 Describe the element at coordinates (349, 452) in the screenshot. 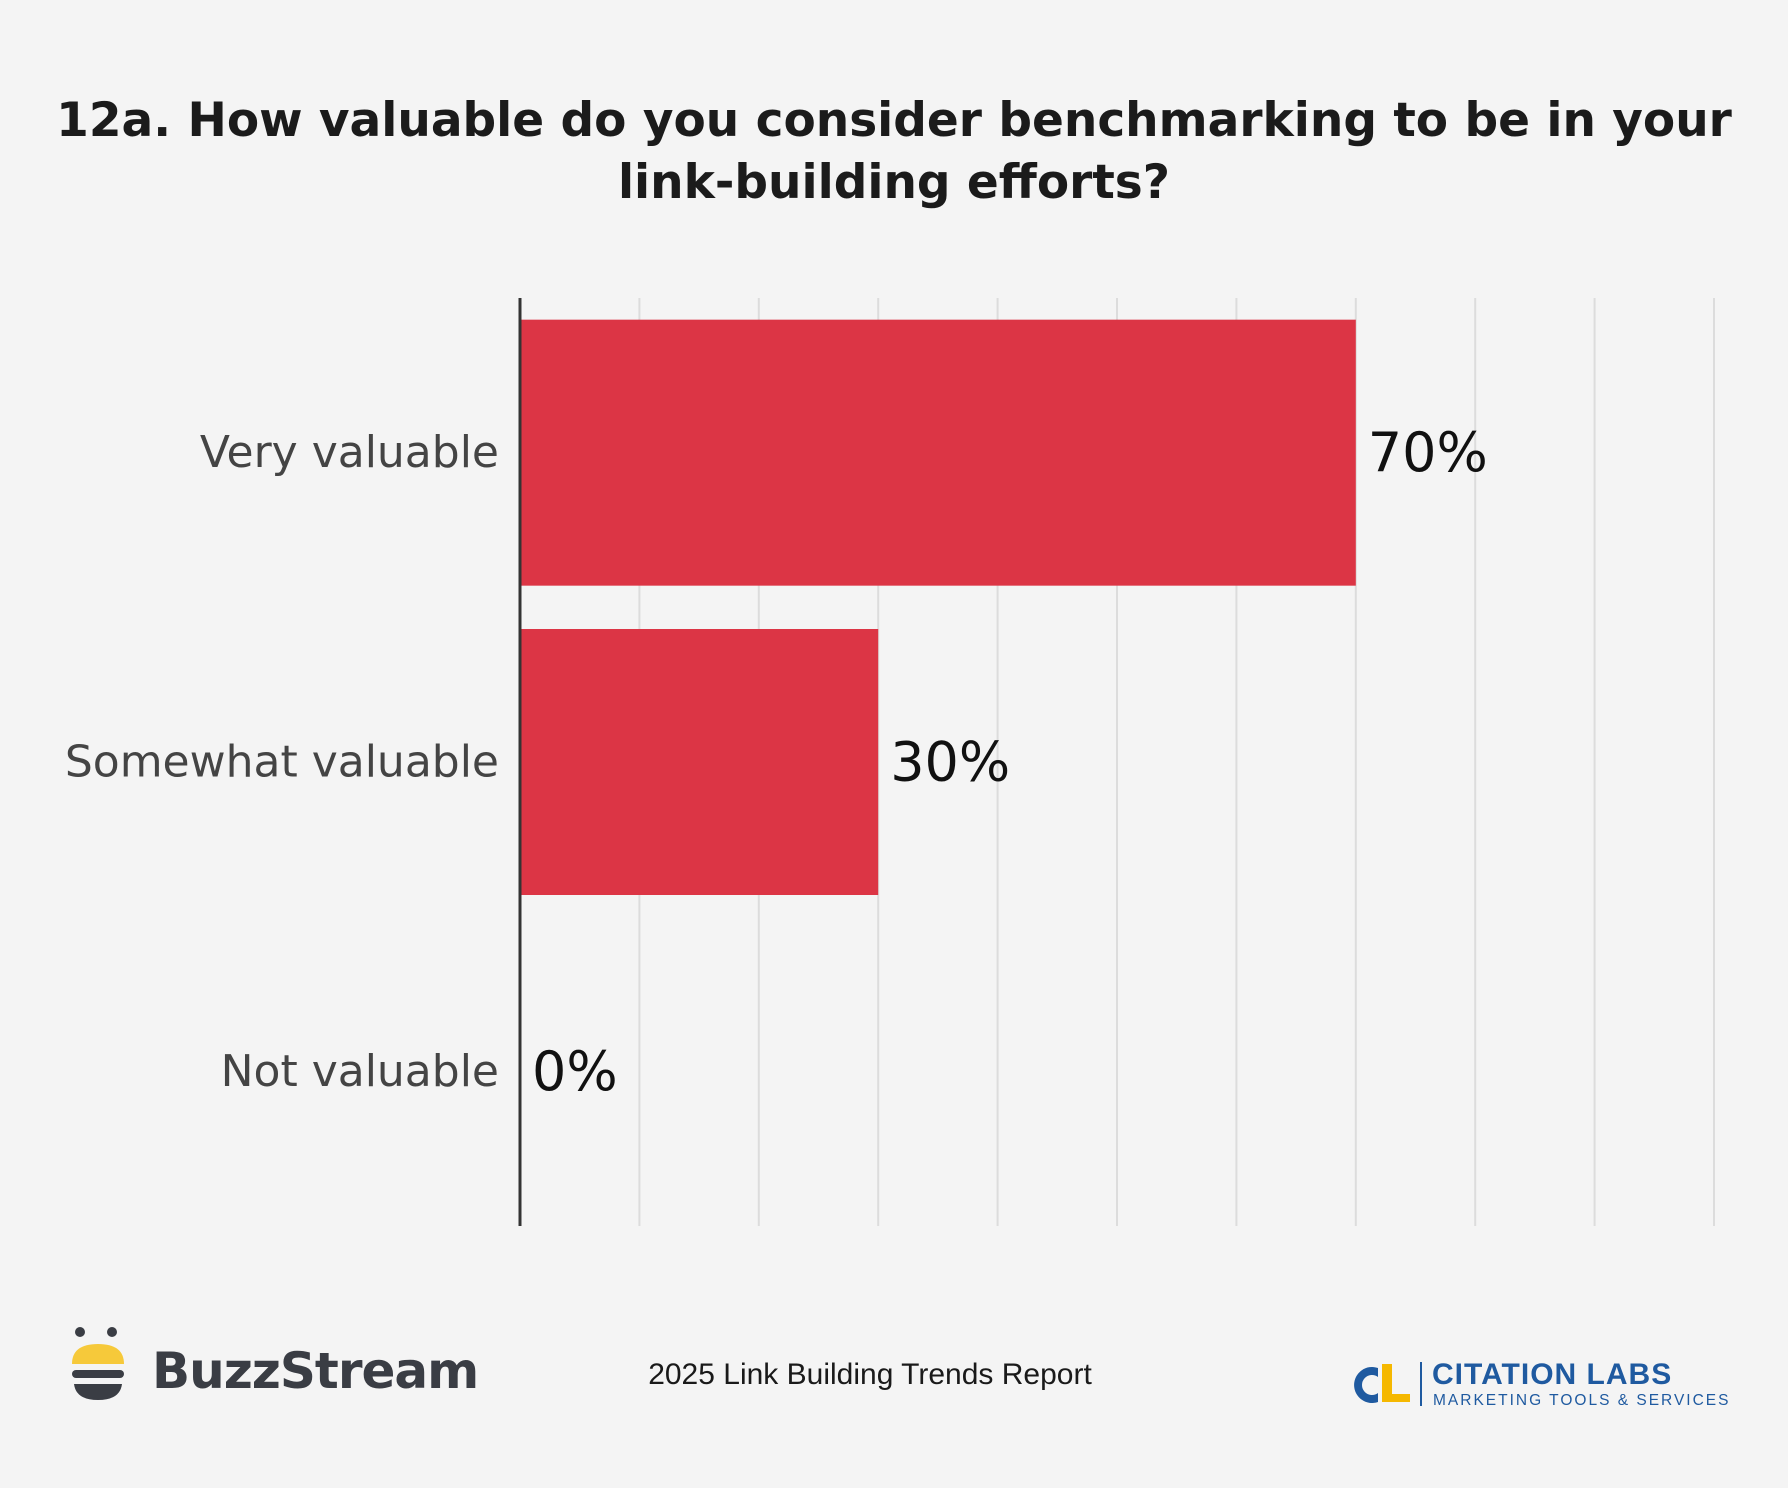

I see `category-label: Very valuable` at that location.